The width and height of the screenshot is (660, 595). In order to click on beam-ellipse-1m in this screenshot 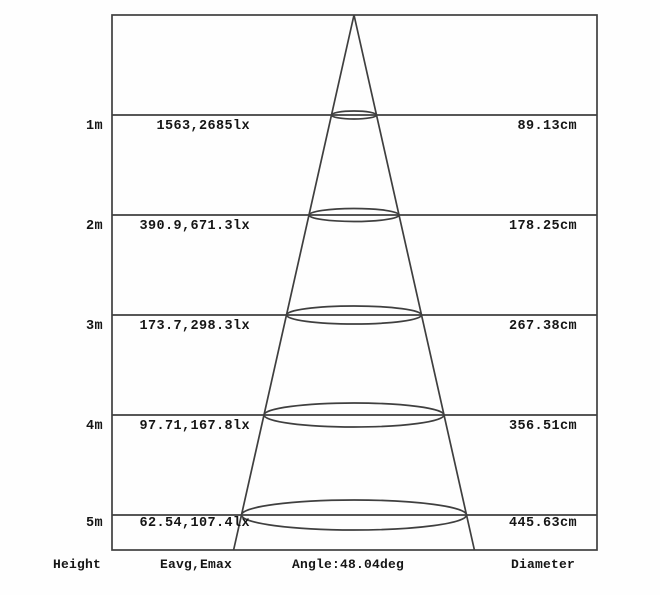, I will do `click(354, 115)`.